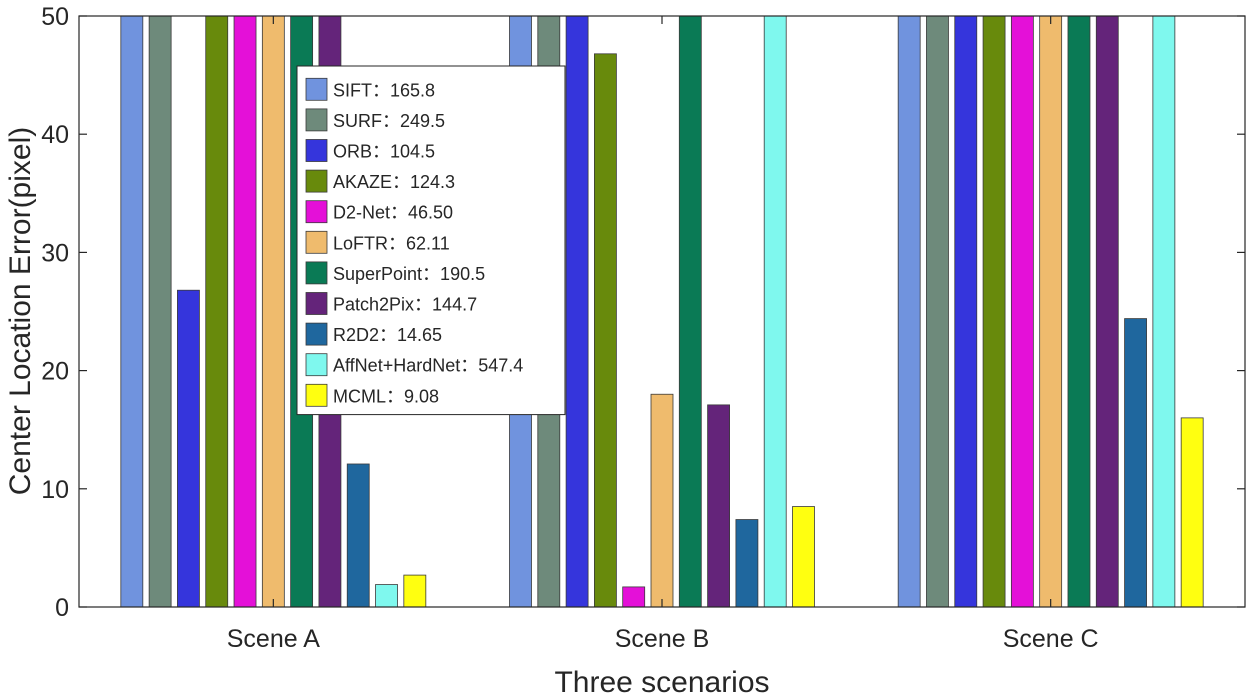 The image size is (1250, 699). What do you see at coordinates (273, 639) in the screenshot?
I see `x-tick-label: Scene A` at bounding box center [273, 639].